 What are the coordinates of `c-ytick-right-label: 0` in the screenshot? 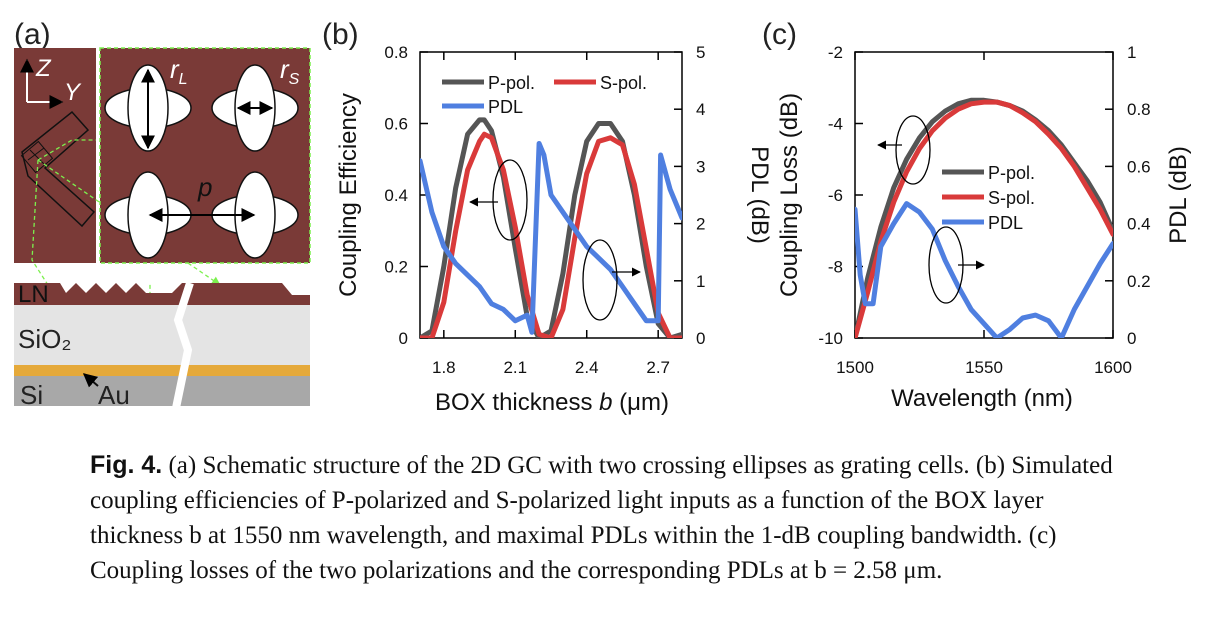 It's located at (1131, 338).